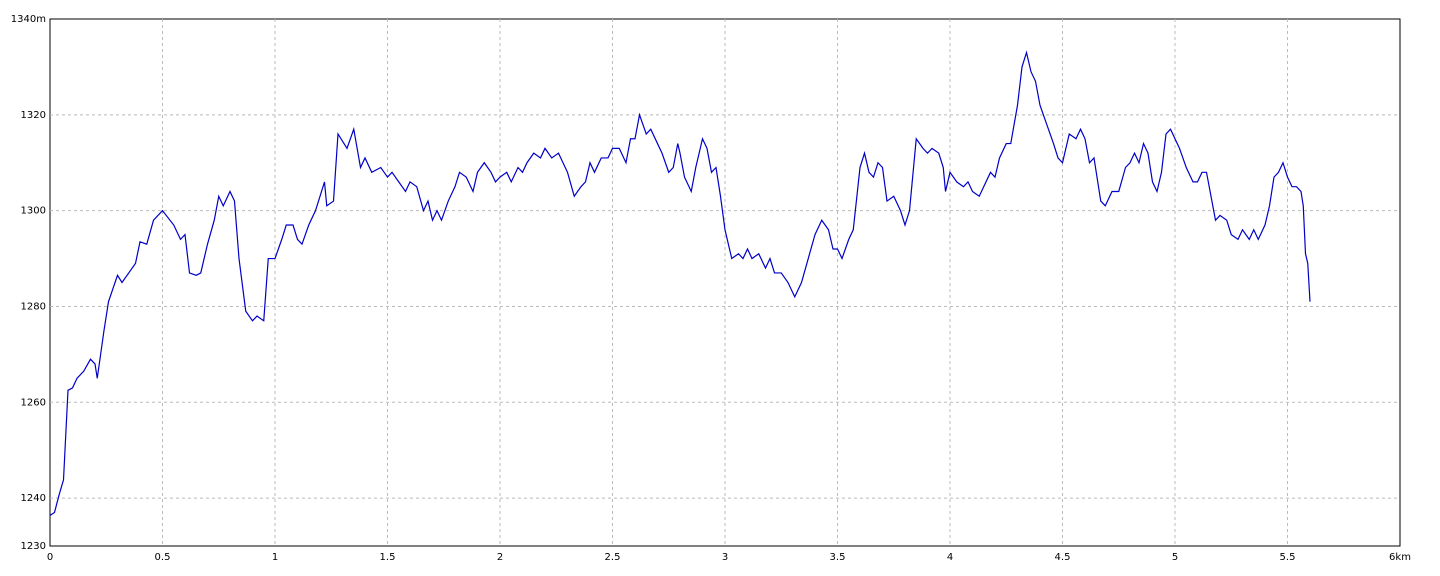 The image size is (1440, 576). I want to click on y-tick-label: 1240, so click(33, 498).